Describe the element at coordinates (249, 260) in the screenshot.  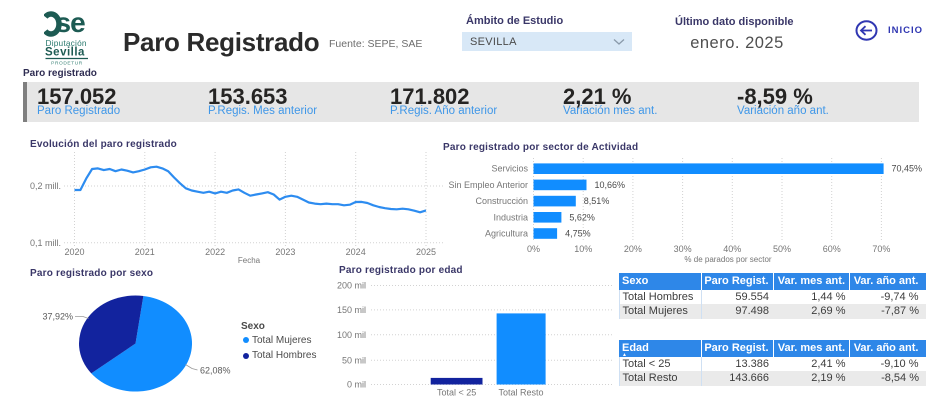
I see `svg-text: Fecha` at that location.